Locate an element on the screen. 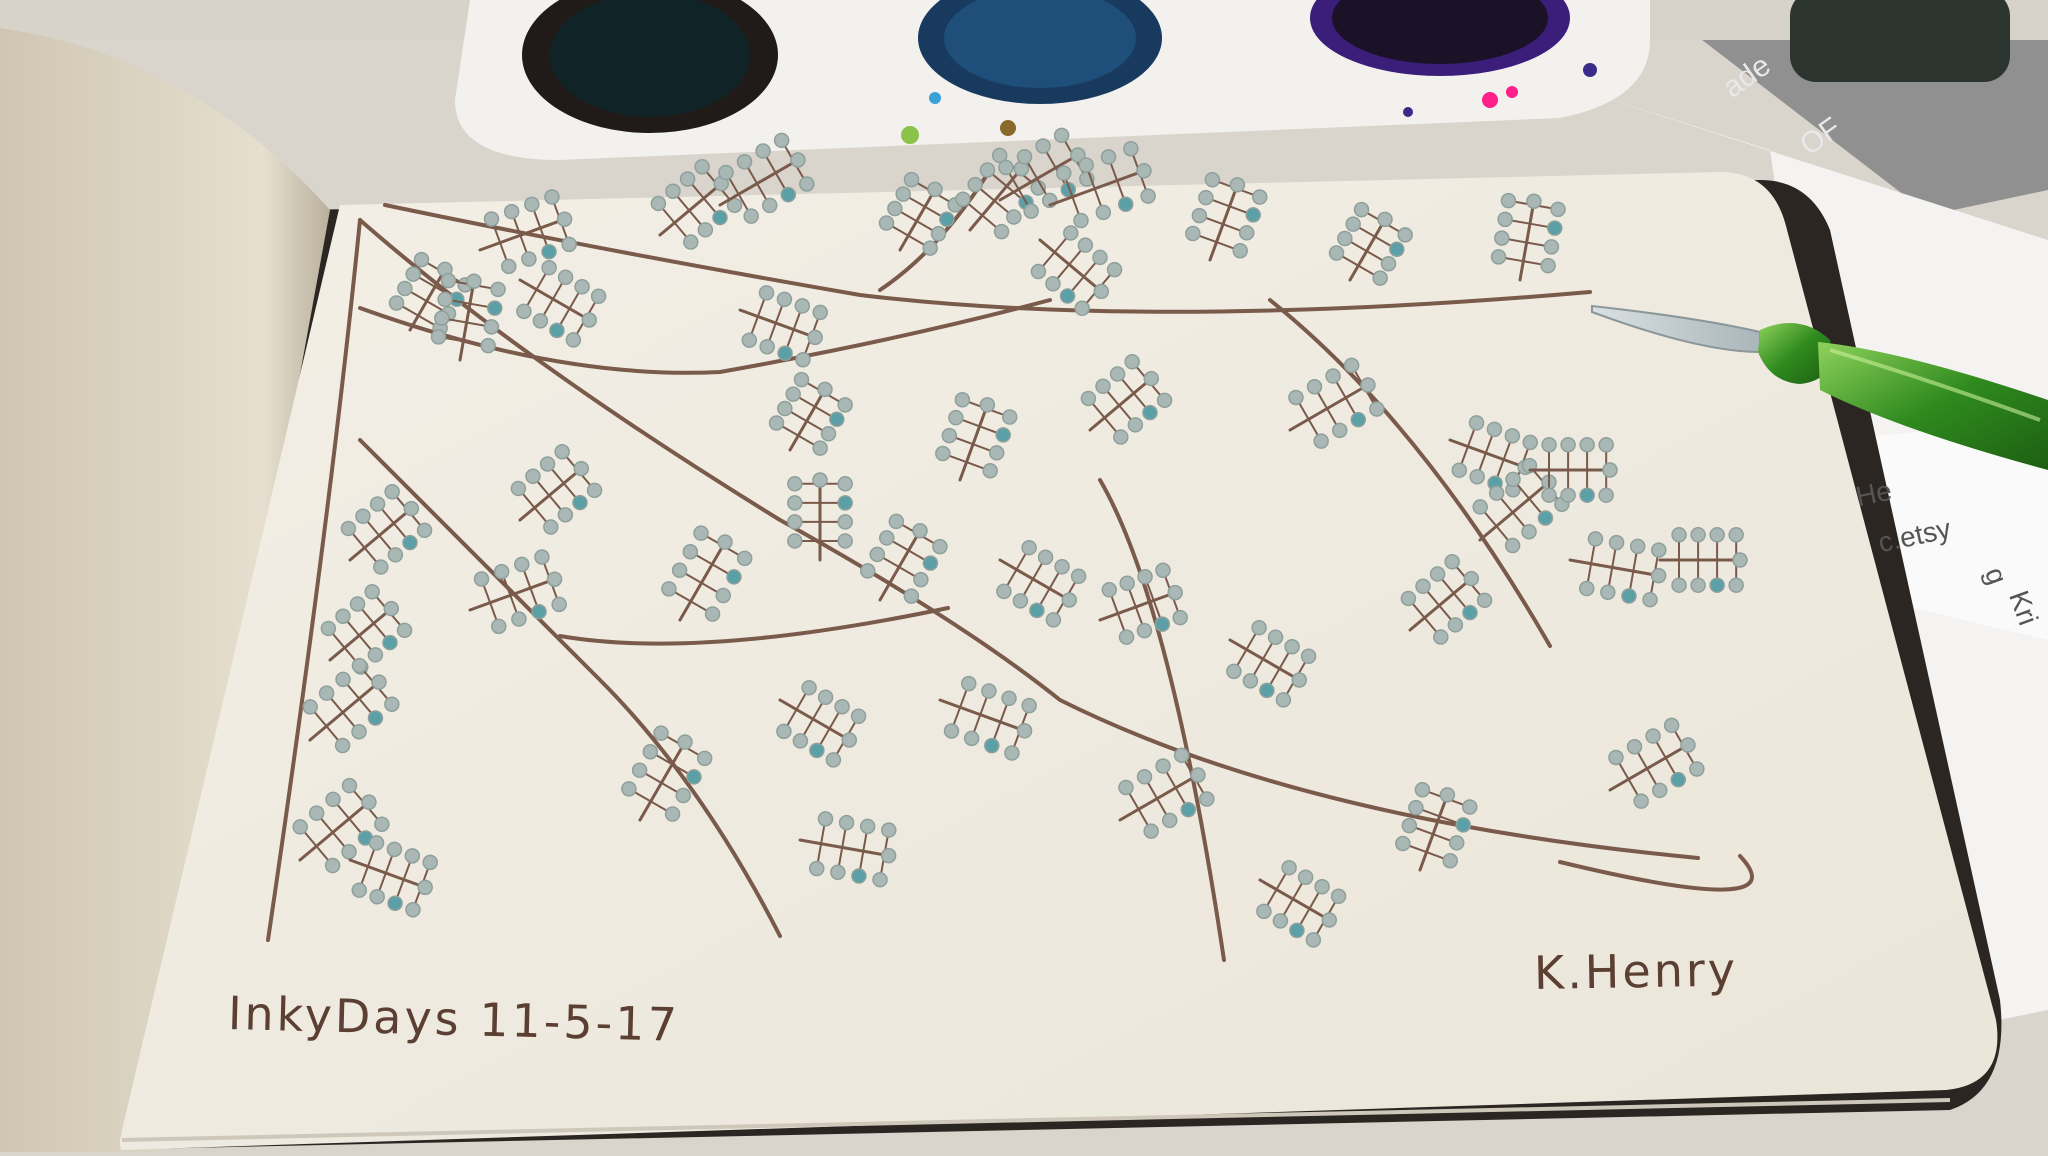 The height and width of the screenshot is (1156, 2048). artist-signature: K.Henry is located at coordinates (1636, 971).